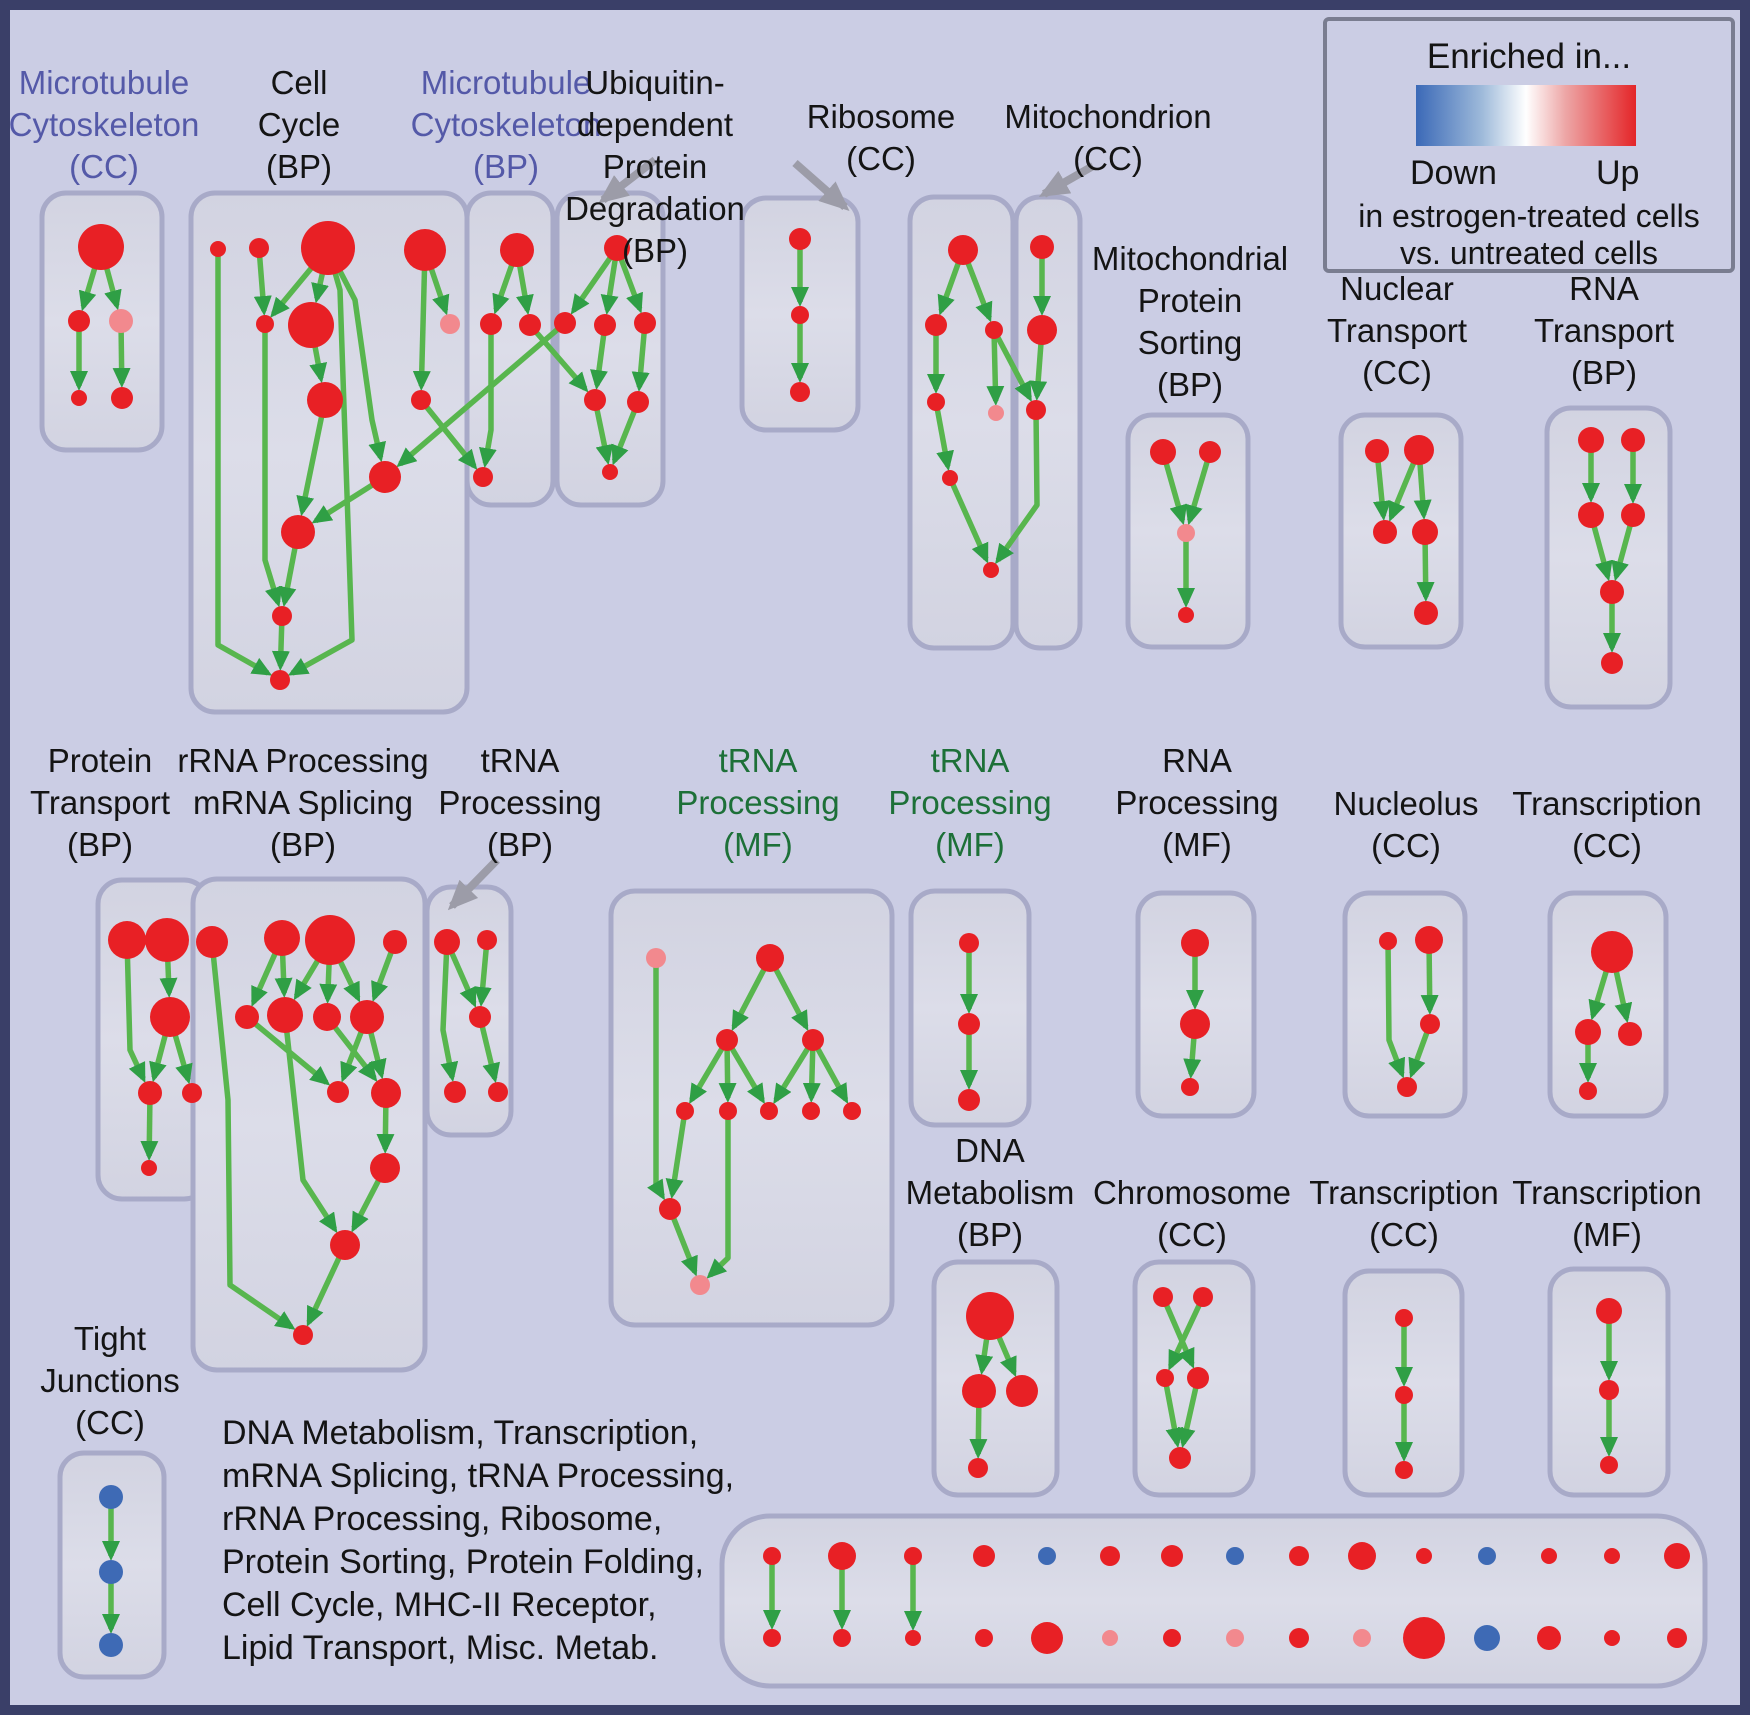 The image size is (1750, 1715). Describe the element at coordinates (1604, 330) in the screenshot. I see `cluster-label-rna-transport: RNA Transport (BP)` at that location.